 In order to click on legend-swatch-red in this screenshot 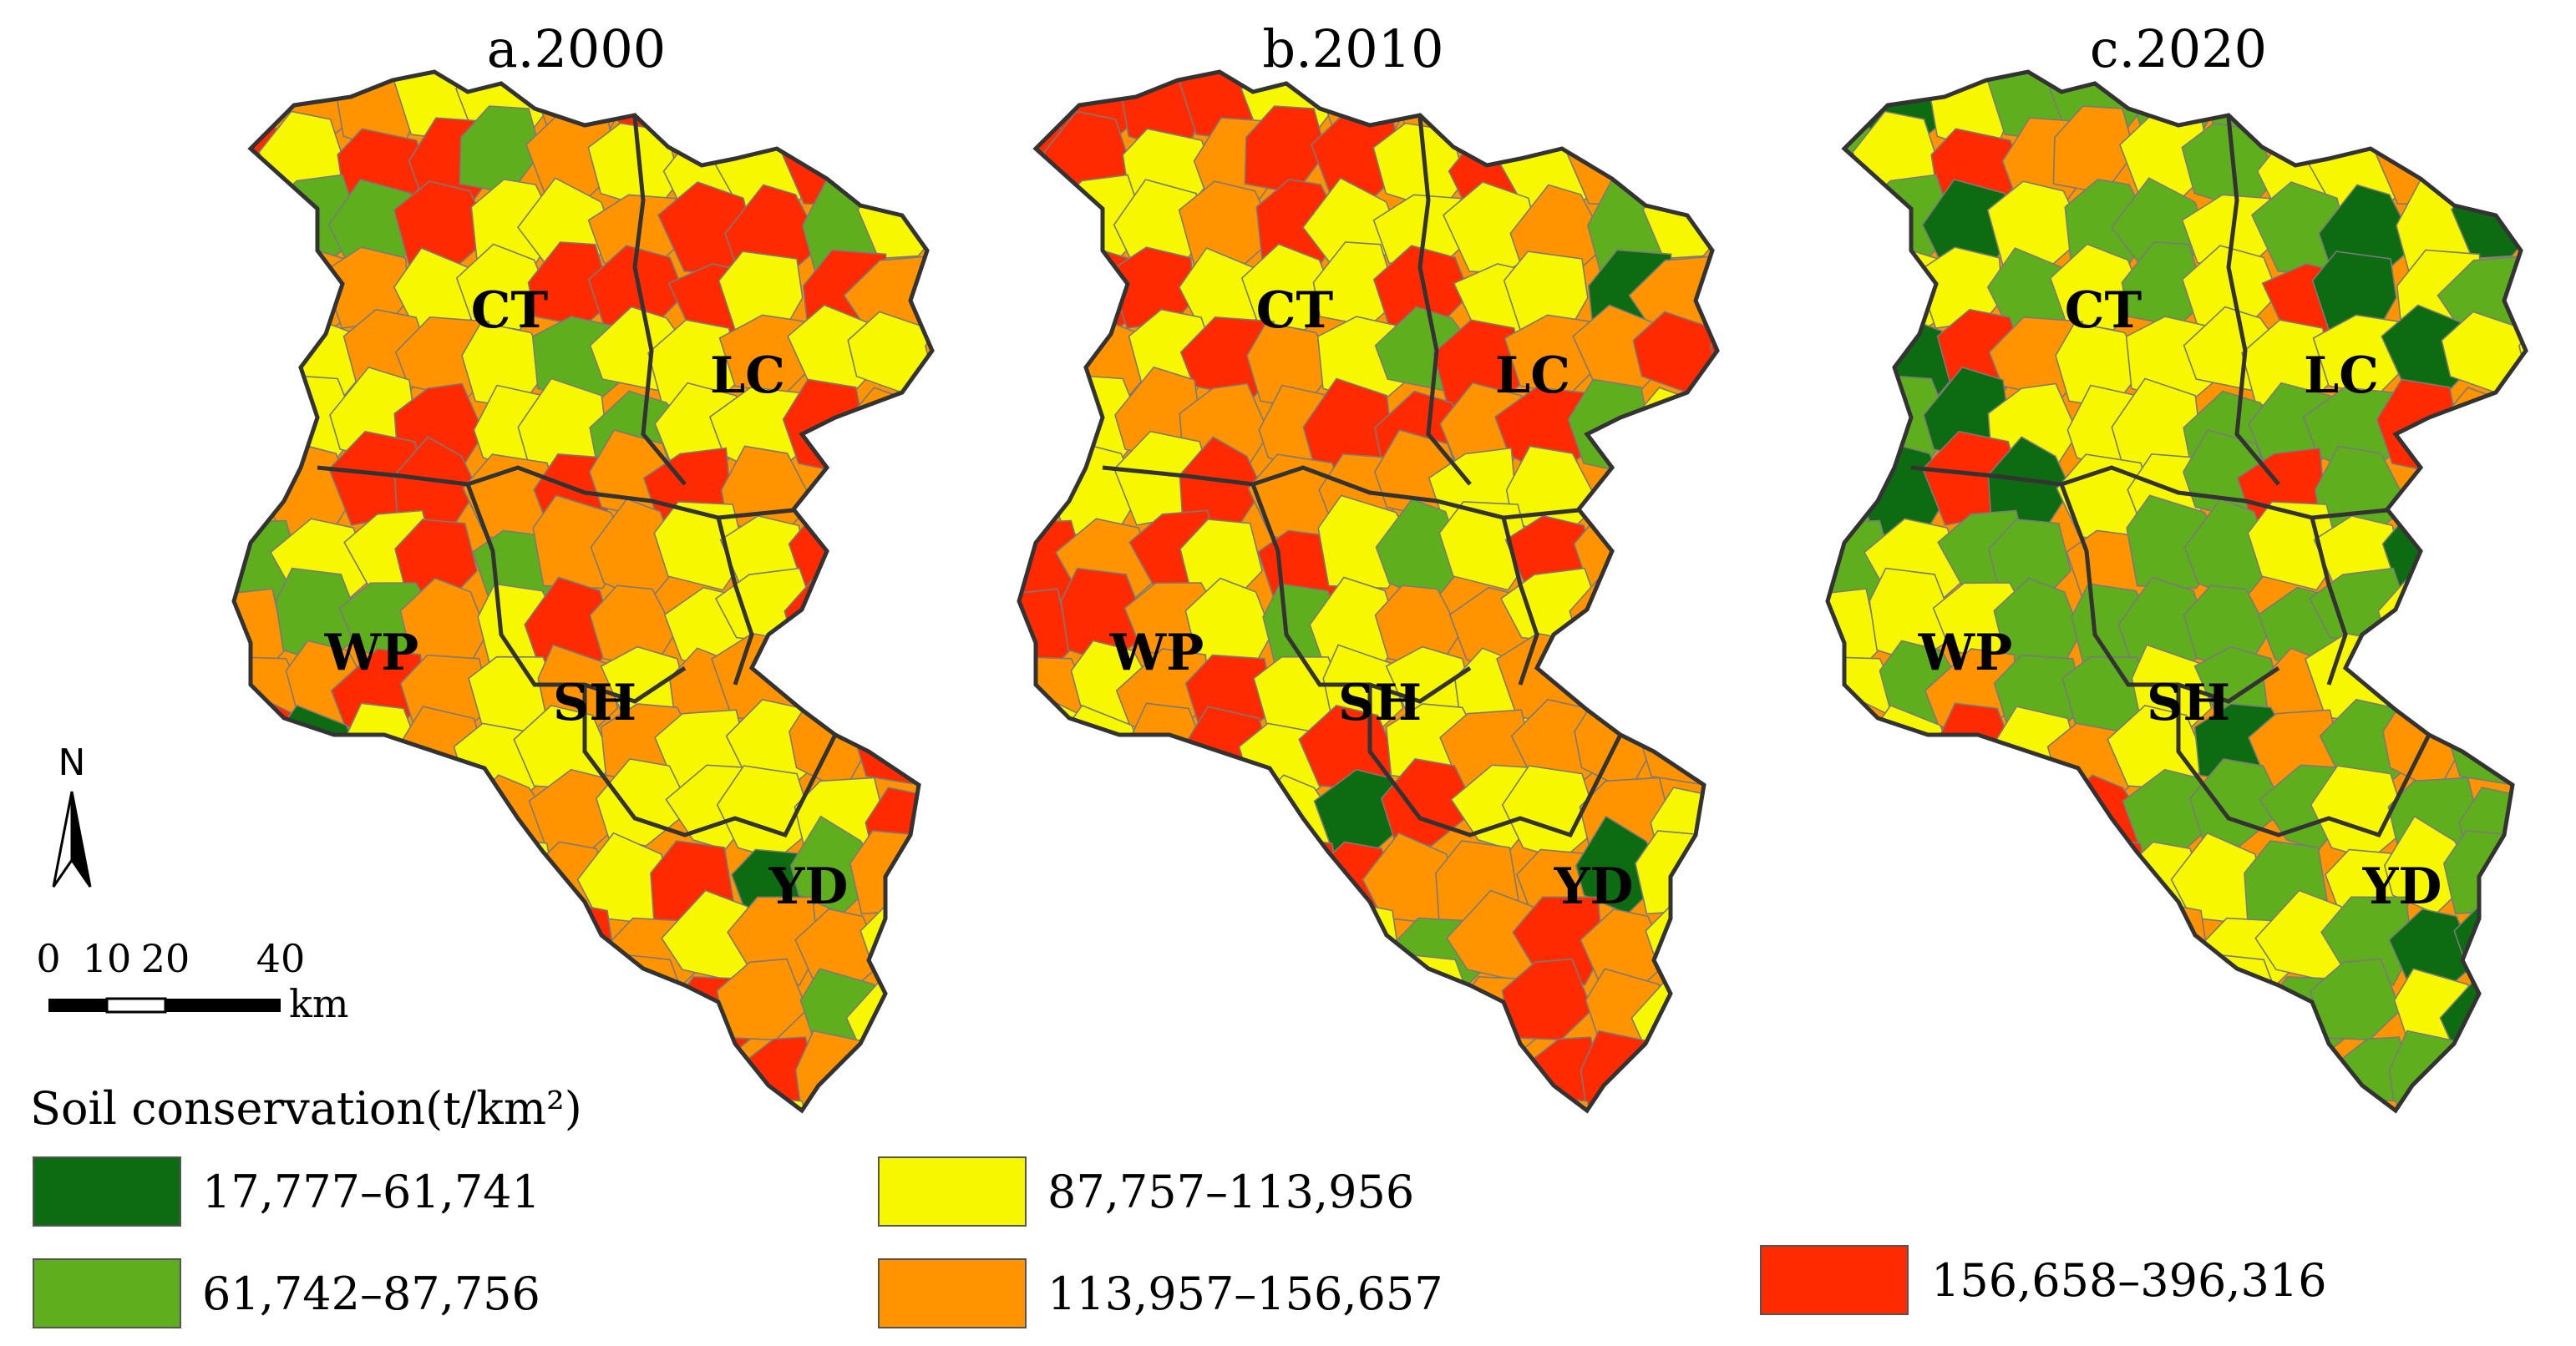, I will do `click(1835, 1280)`.